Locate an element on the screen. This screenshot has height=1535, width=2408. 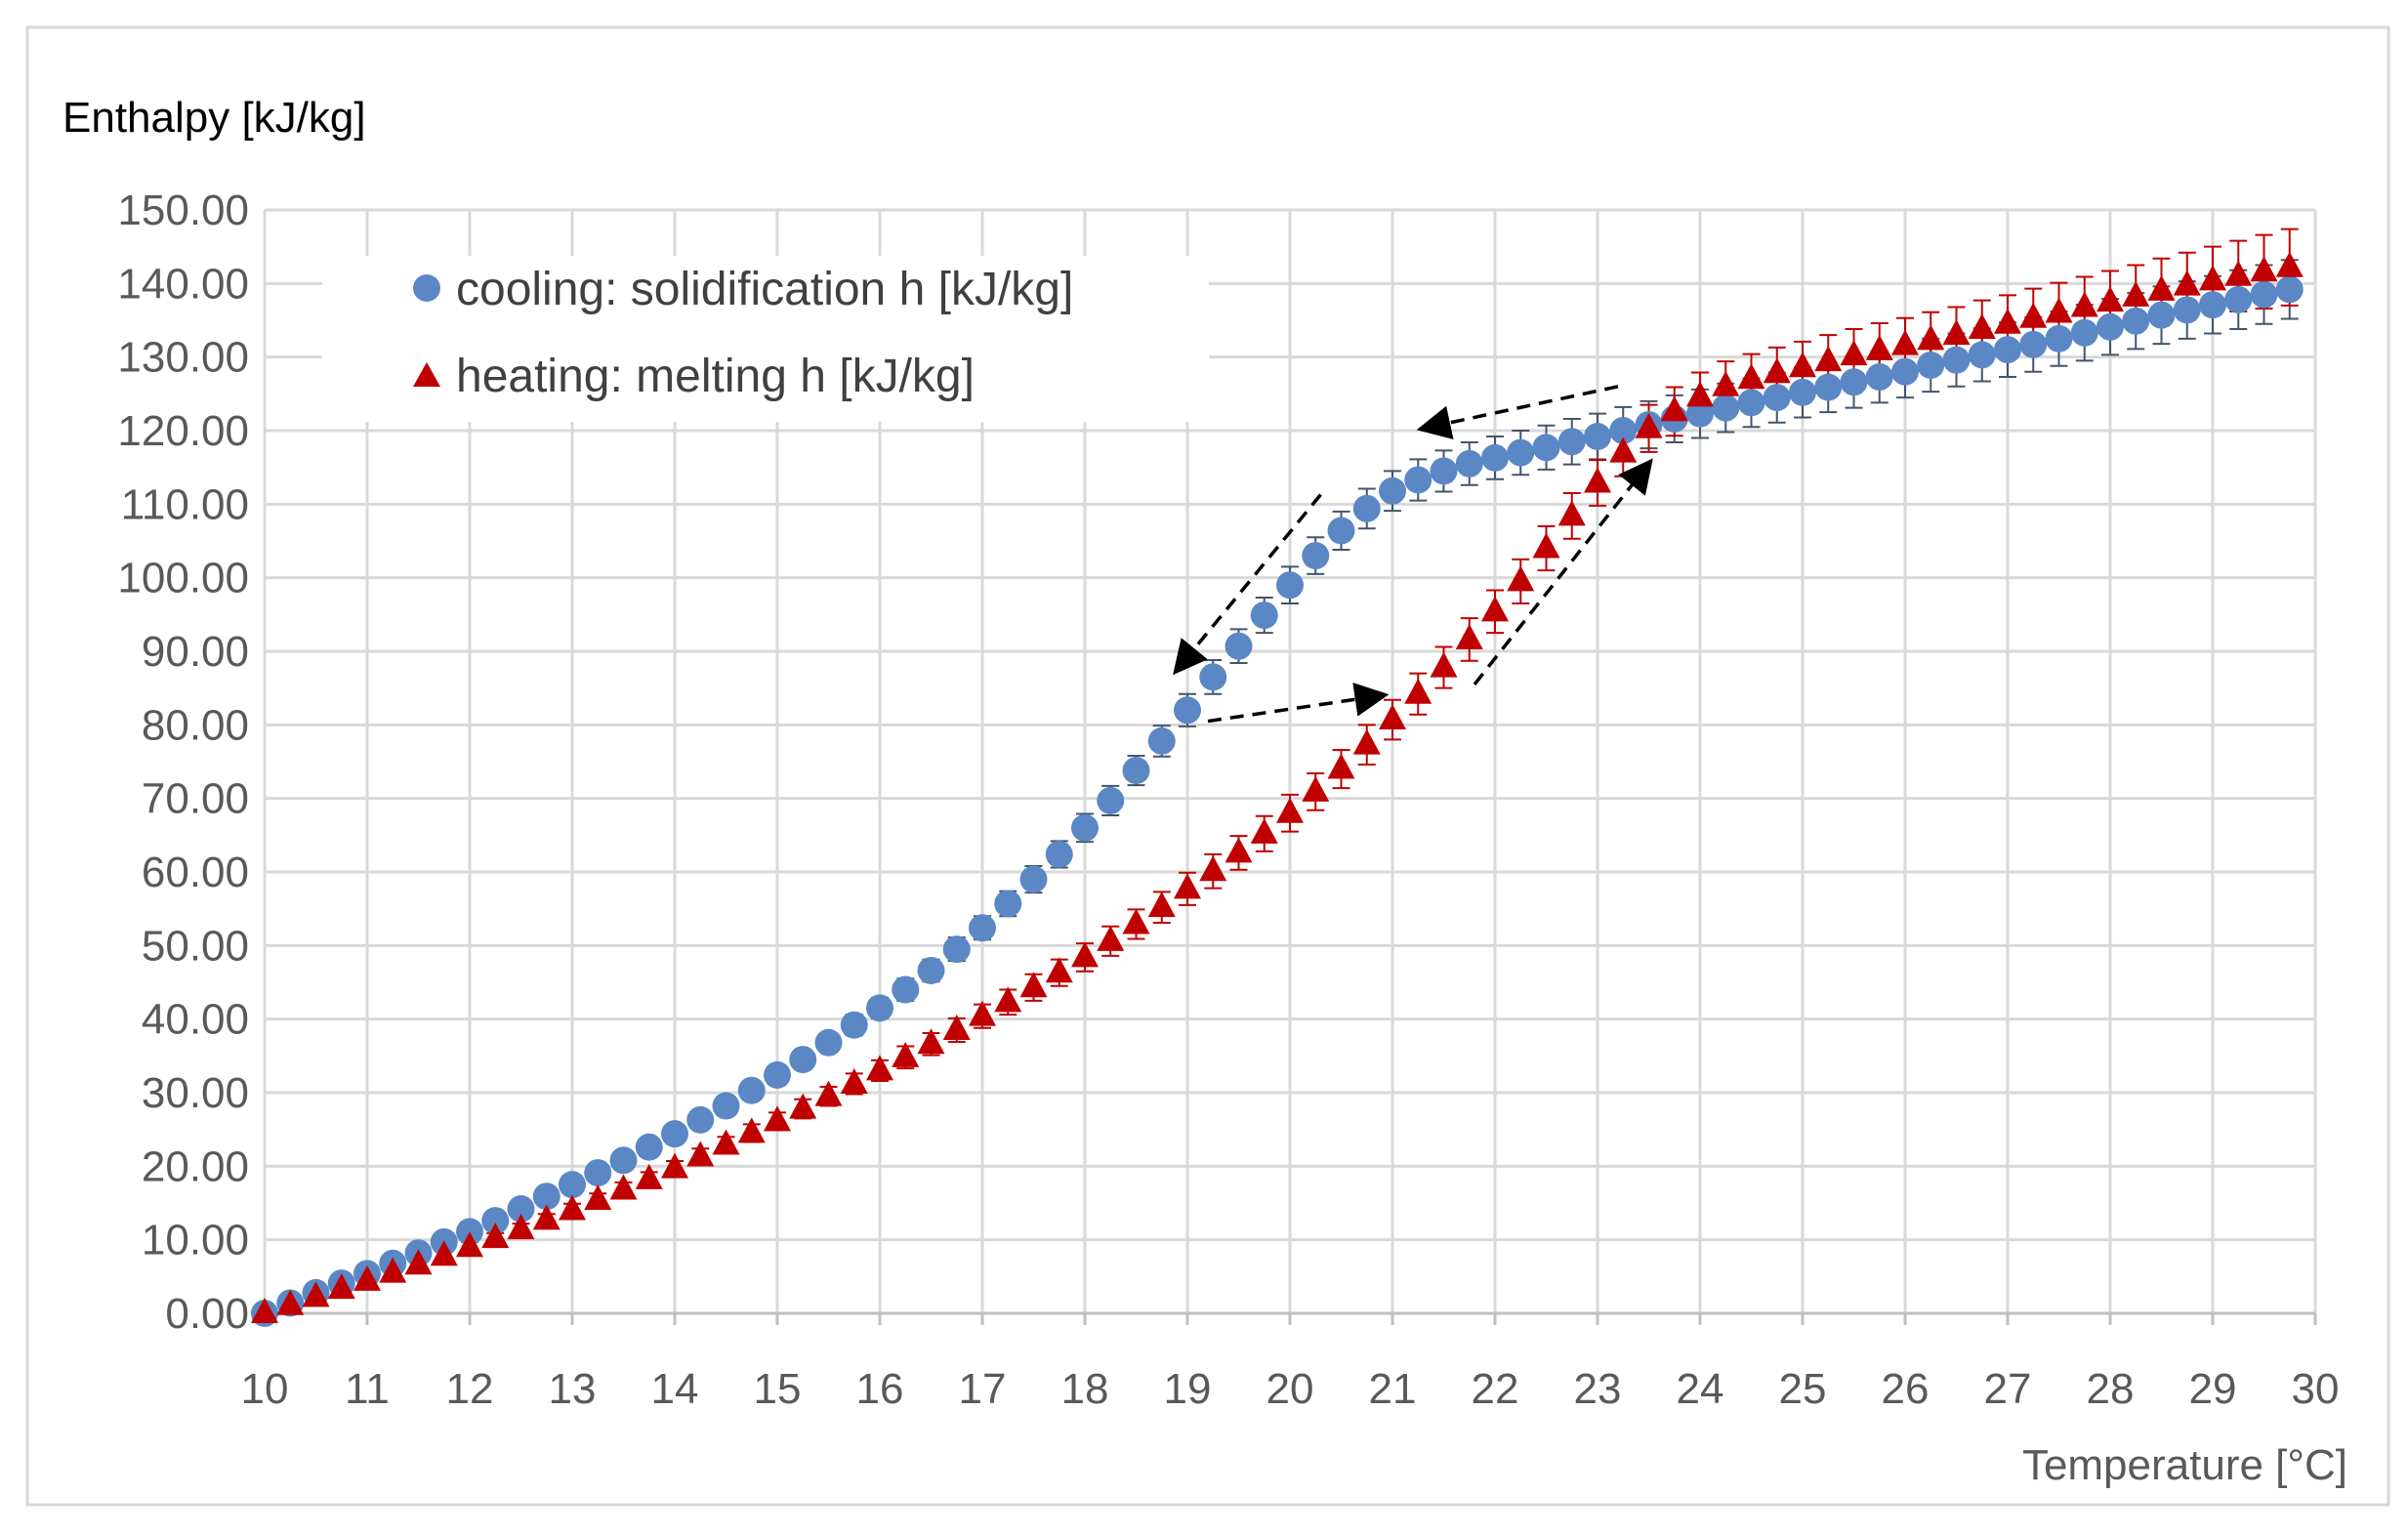
x-tick-label: 12 is located at coordinates (470, 1389).